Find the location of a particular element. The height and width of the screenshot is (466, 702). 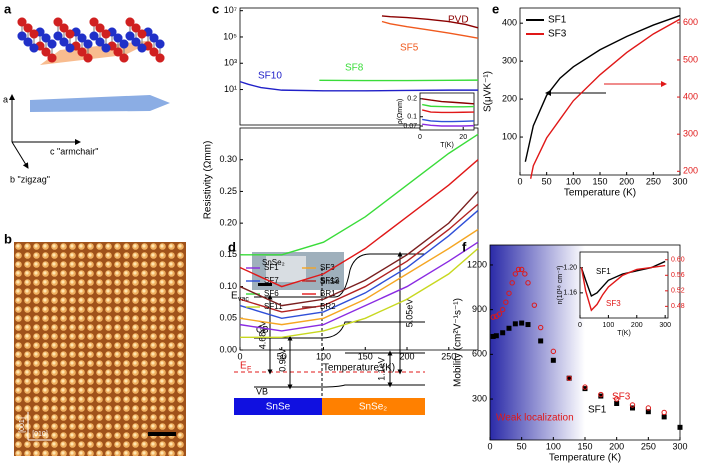

y-tick-label: 100 is located at coordinates (509, 136).